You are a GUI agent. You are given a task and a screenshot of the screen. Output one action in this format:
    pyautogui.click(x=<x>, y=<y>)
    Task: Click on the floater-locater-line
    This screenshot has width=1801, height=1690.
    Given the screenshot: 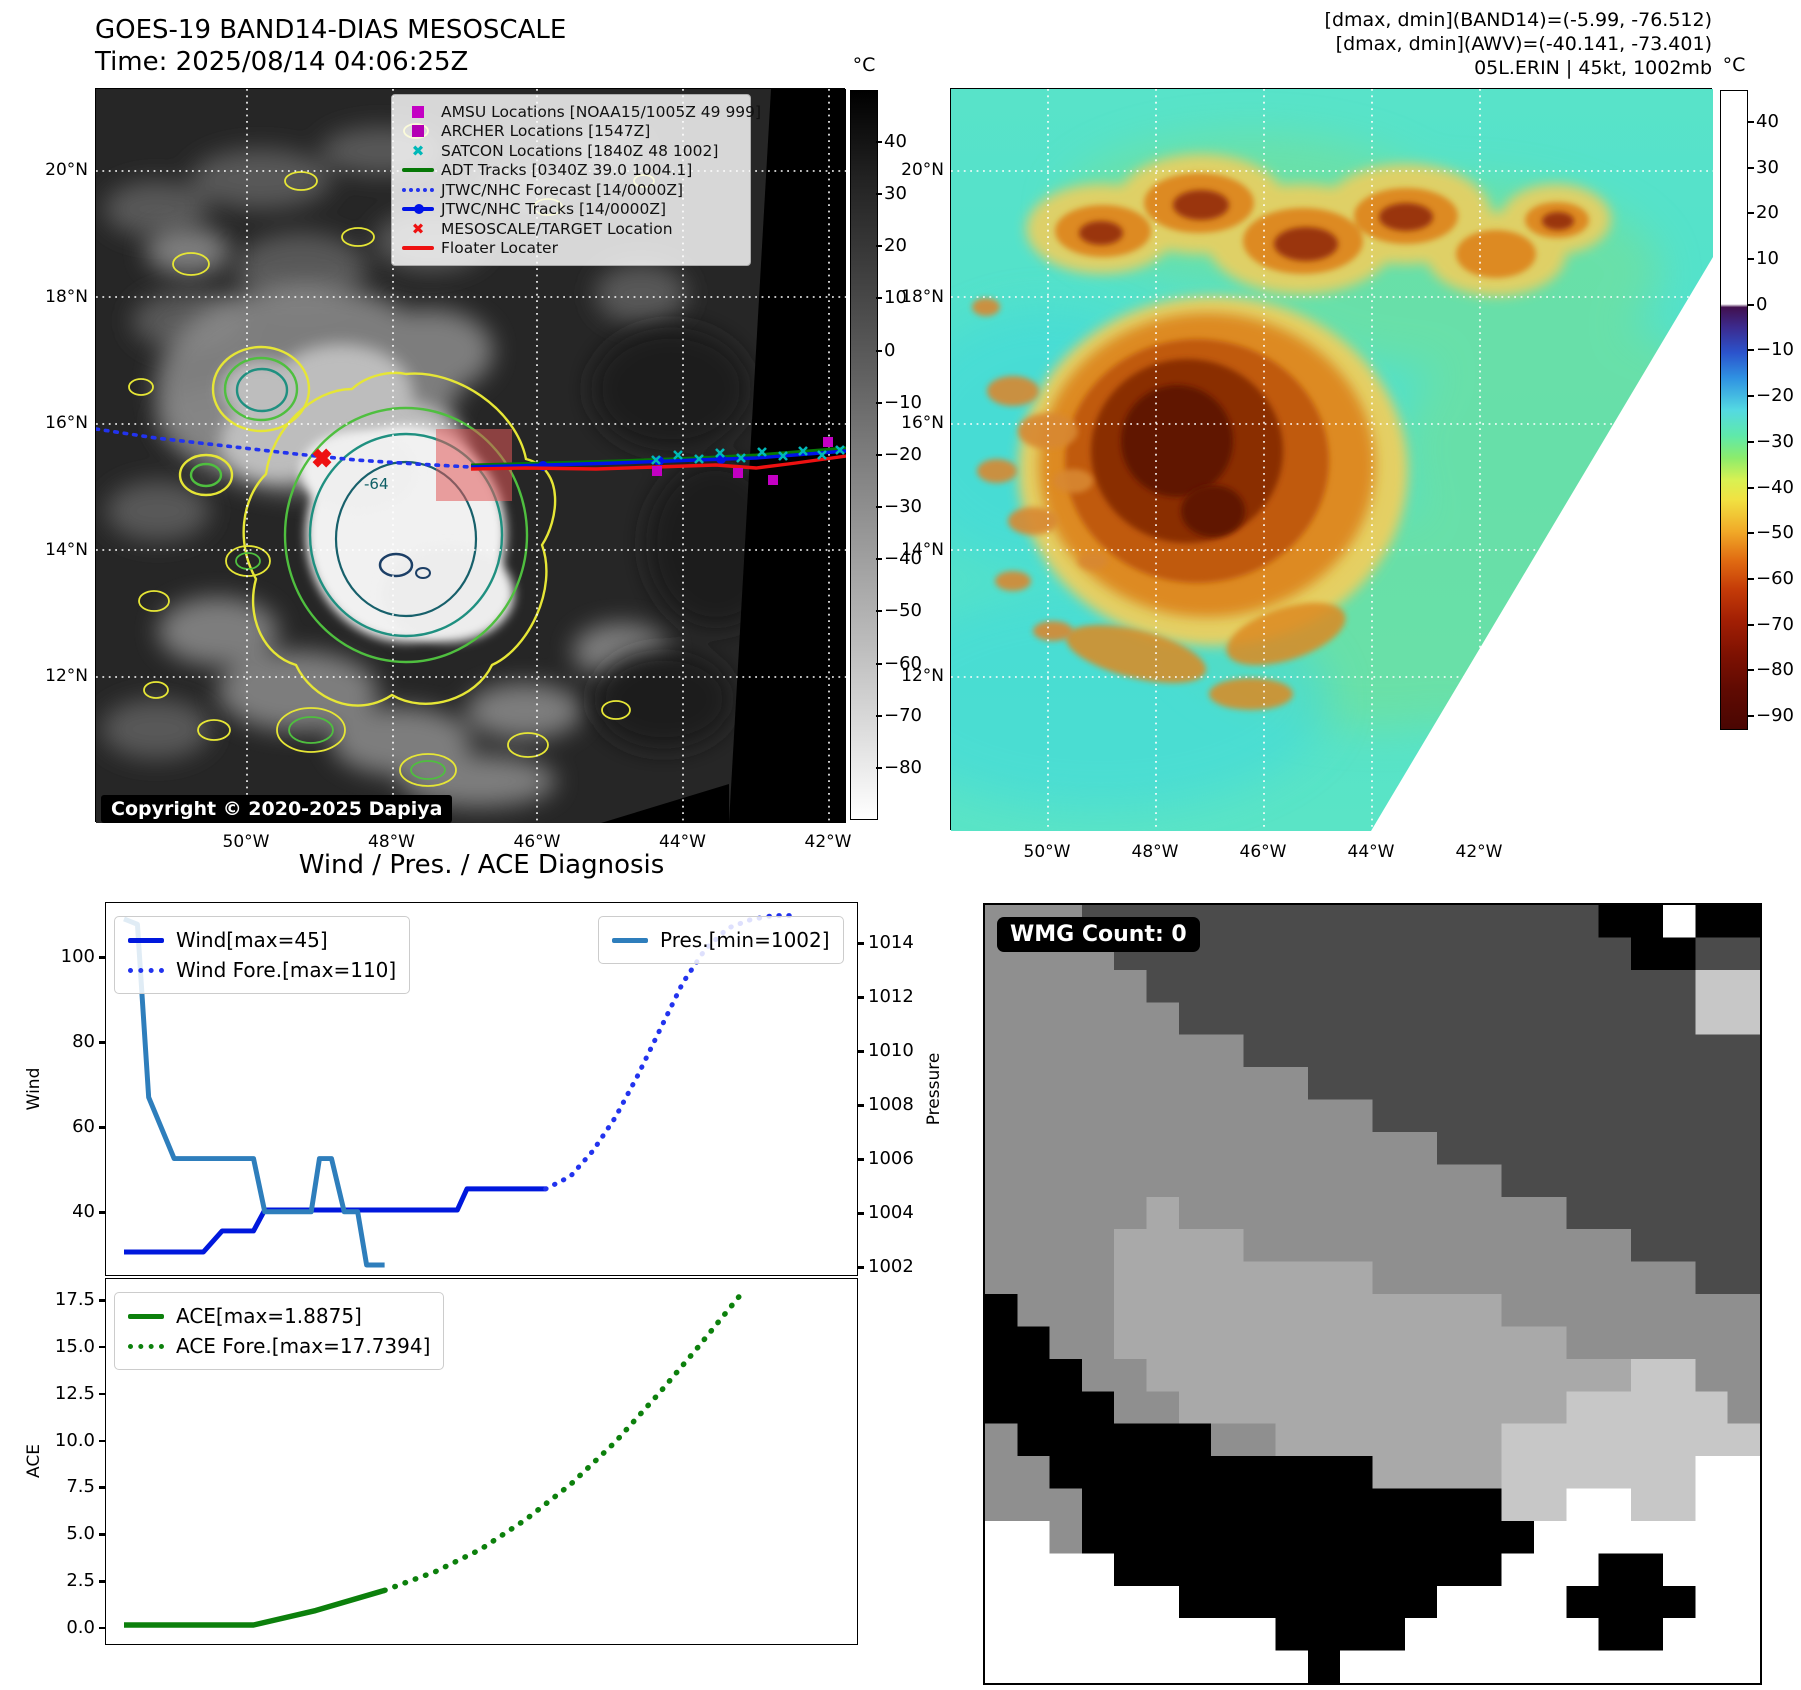 What is the action you would take?
    pyautogui.click(x=658, y=462)
    